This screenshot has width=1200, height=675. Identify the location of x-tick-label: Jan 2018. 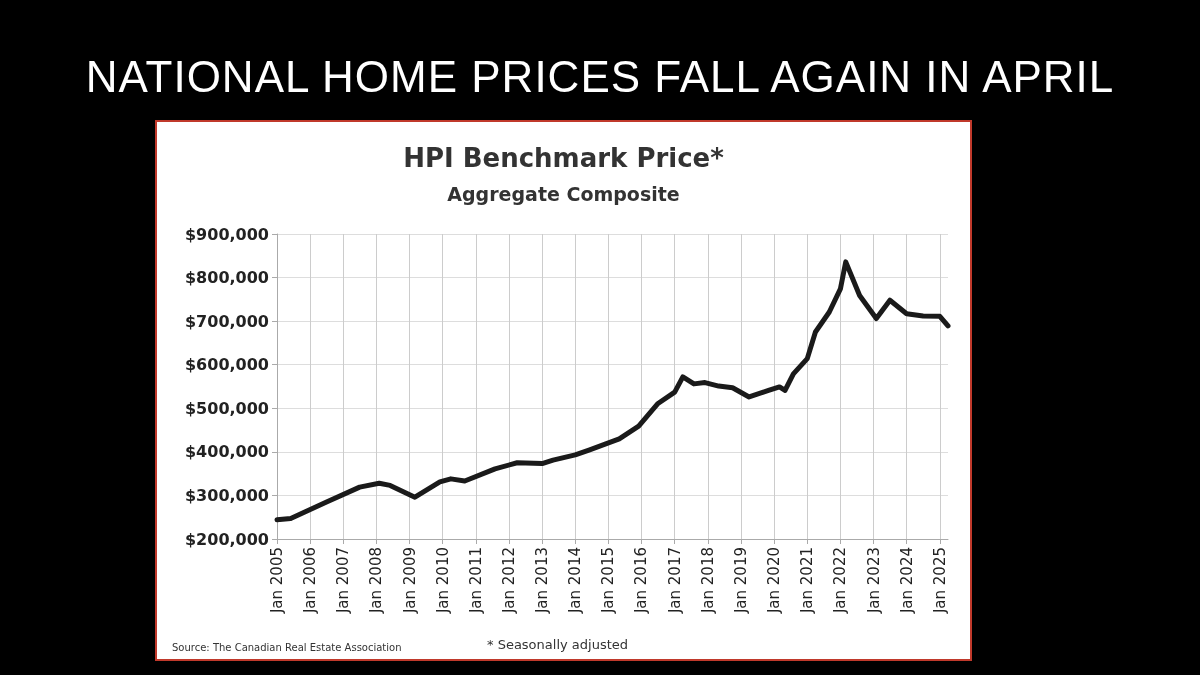
(707, 581).